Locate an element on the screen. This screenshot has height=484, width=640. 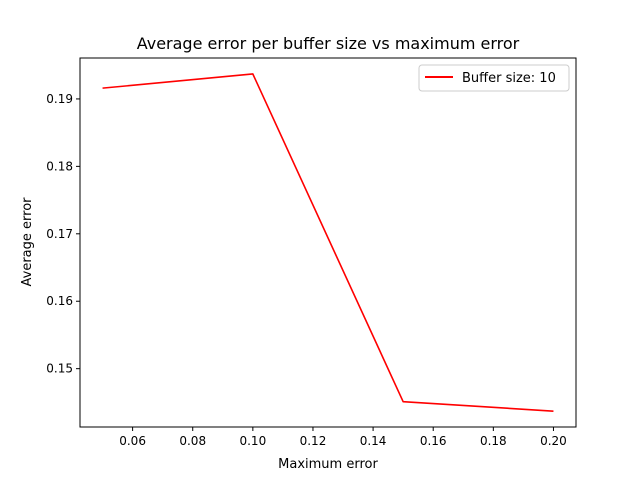
x-tick-label: 0.10 is located at coordinates (252, 441).